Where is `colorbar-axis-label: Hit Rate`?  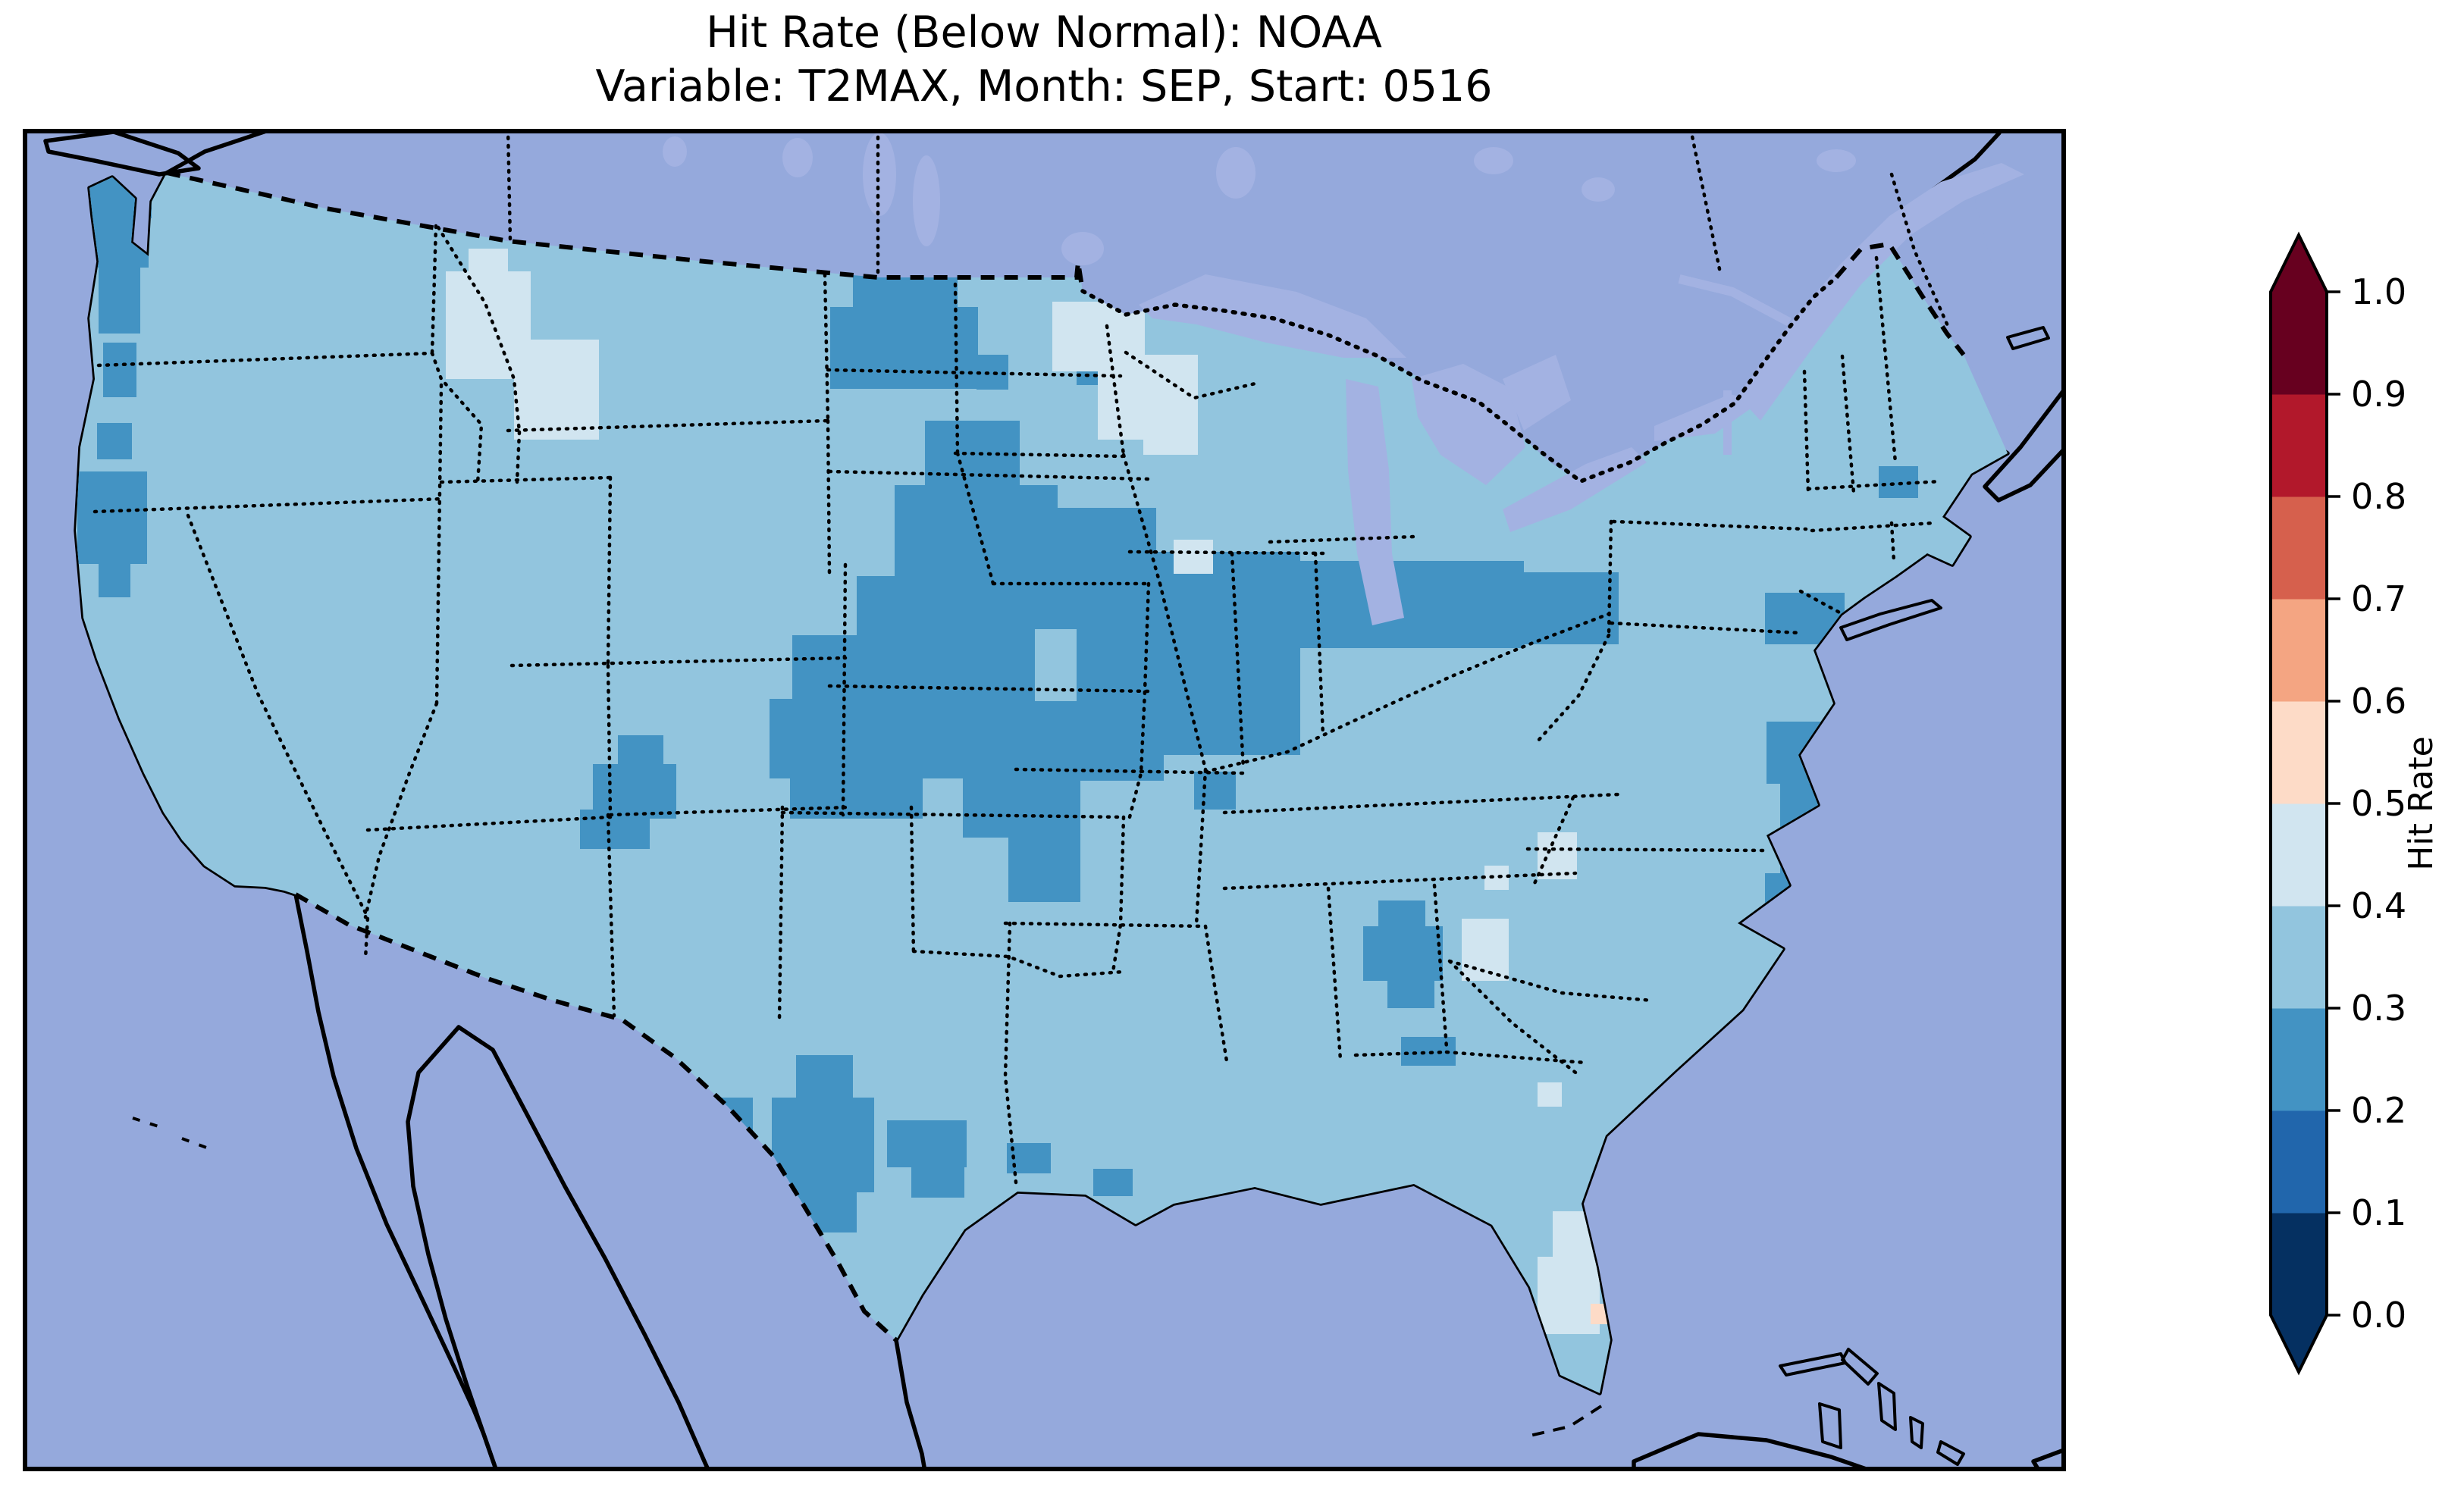
colorbar-axis-label: Hit Rate is located at coordinates (2421, 803).